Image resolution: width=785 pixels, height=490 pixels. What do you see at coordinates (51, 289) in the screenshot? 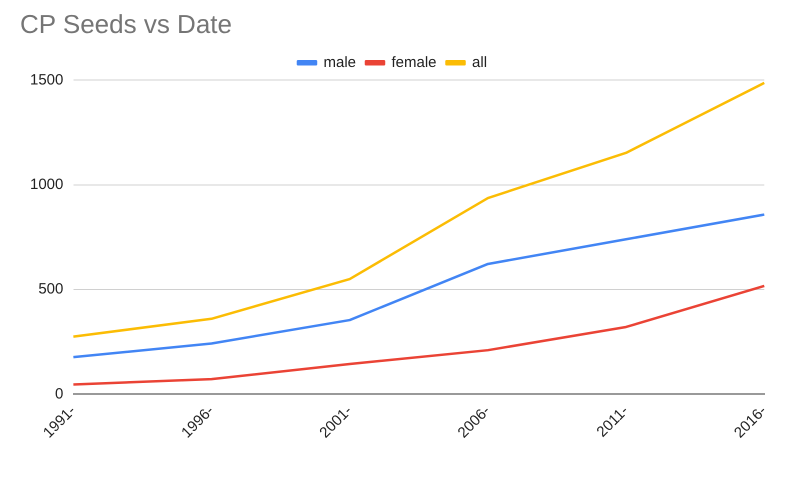
I see `y-tick-label: 500` at bounding box center [51, 289].